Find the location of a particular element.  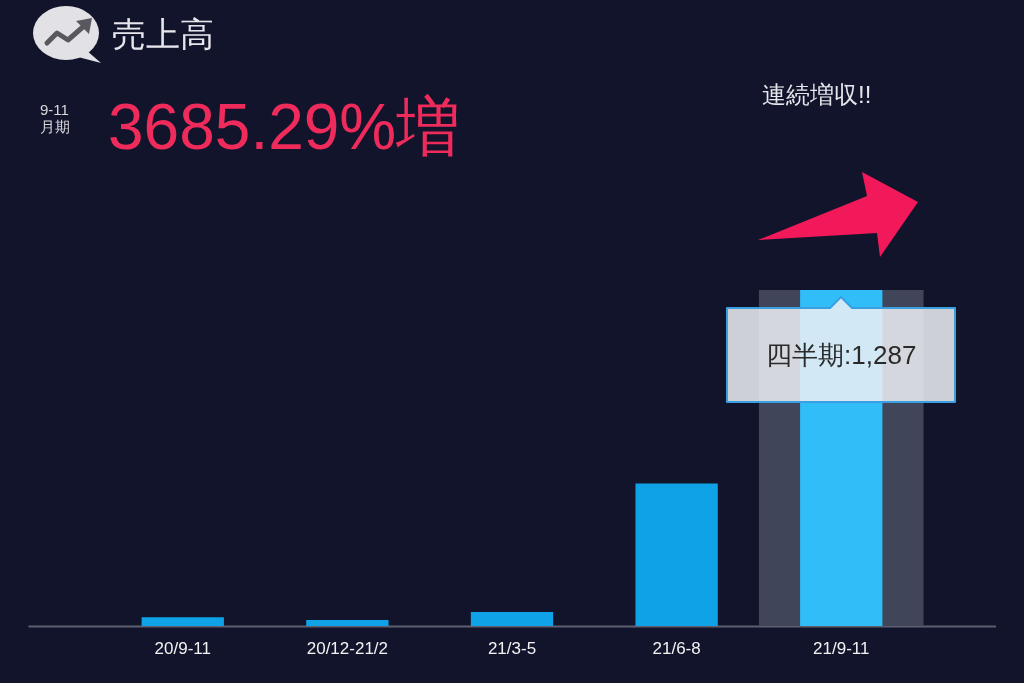

chart-subtitle: 3685.29%増 is located at coordinates (284, 127).